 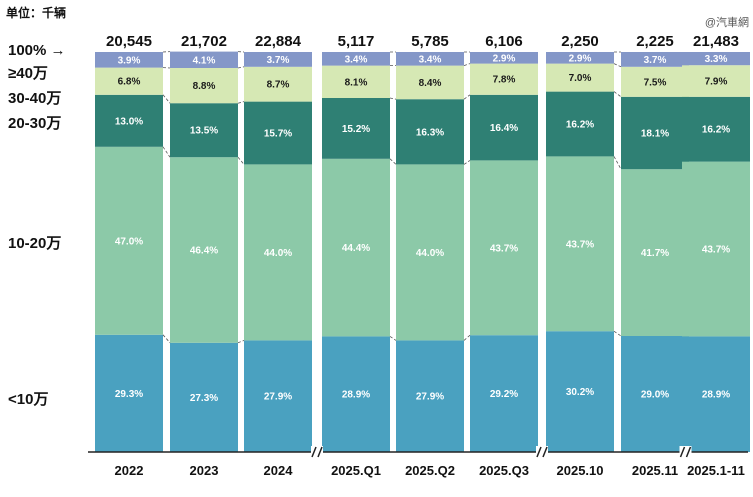 I want to click on data-label-lt10: 29.0%, so click(x=655, y=395).